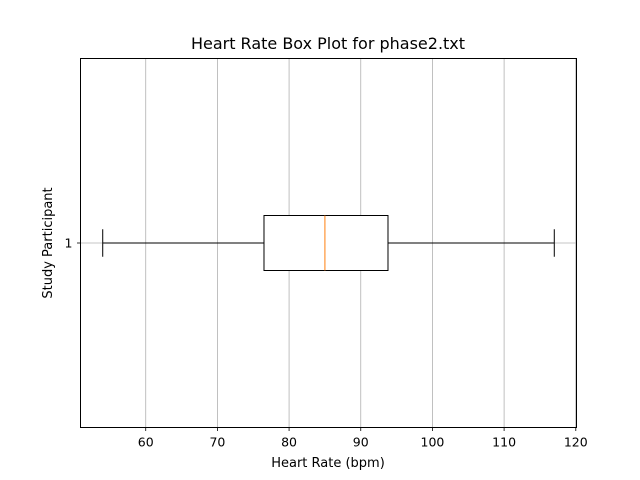 Image resolution: width=640 pixels, height=480 pixels. Describe the element at coordinates (146, 442) in the screenshot. I see `x-tick-label: 60` at that location.